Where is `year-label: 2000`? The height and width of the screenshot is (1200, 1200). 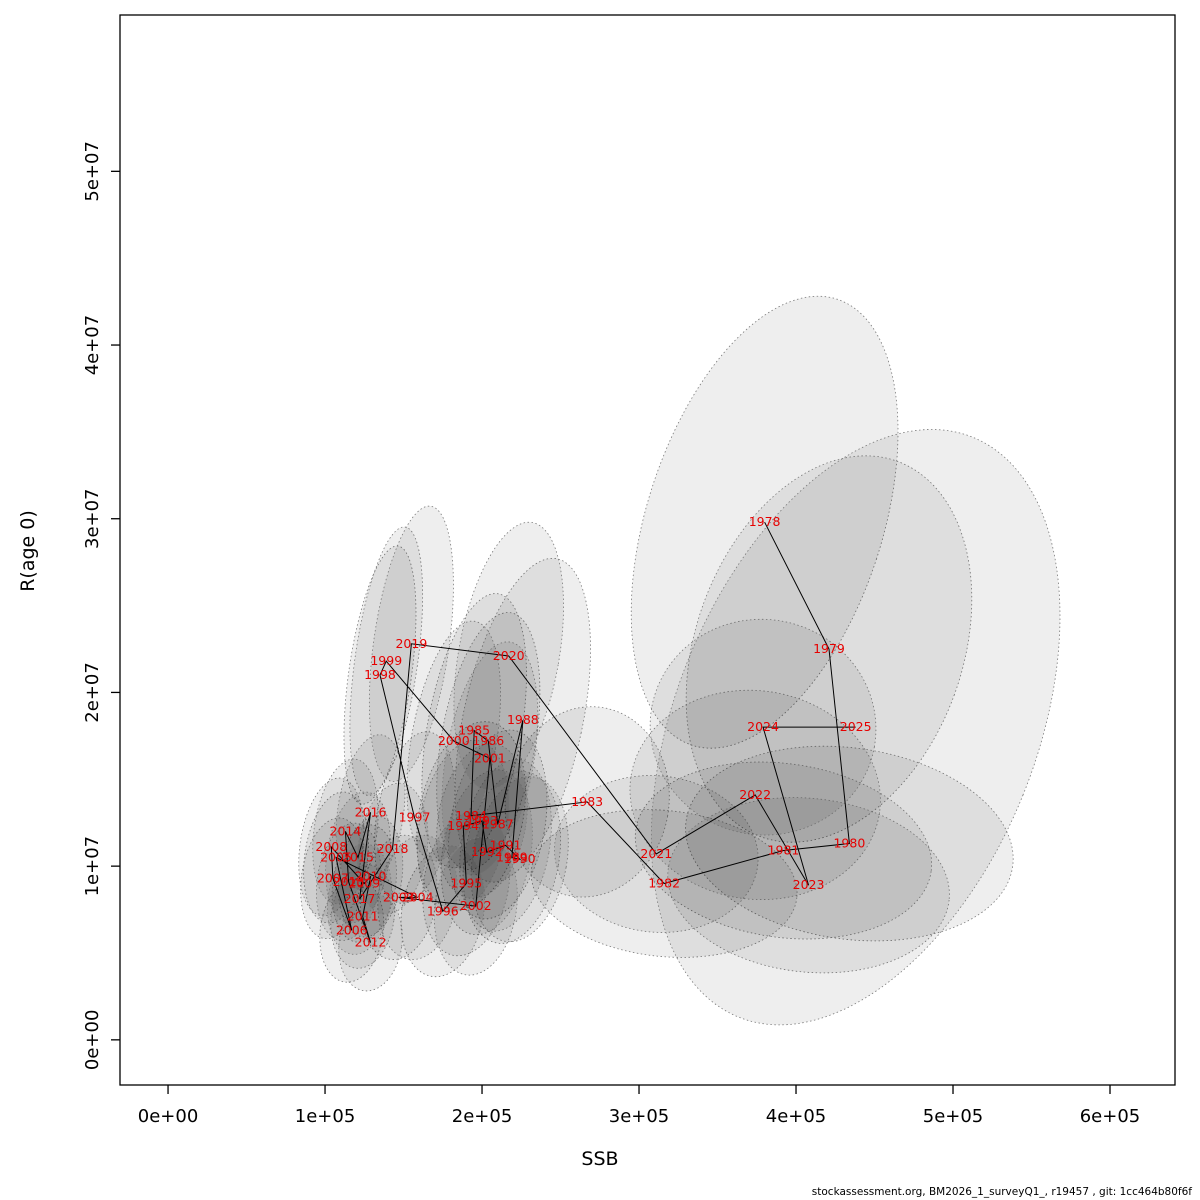 year-label: 2000 is located at coordinates (454, 740).